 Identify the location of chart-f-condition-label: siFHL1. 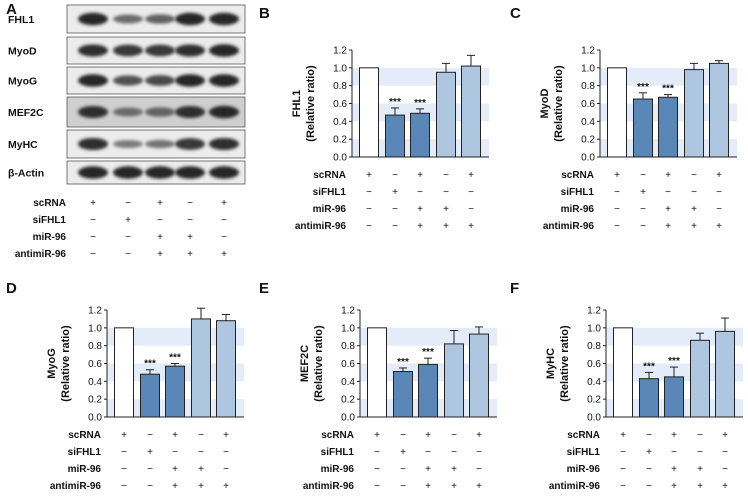
(584, 452).